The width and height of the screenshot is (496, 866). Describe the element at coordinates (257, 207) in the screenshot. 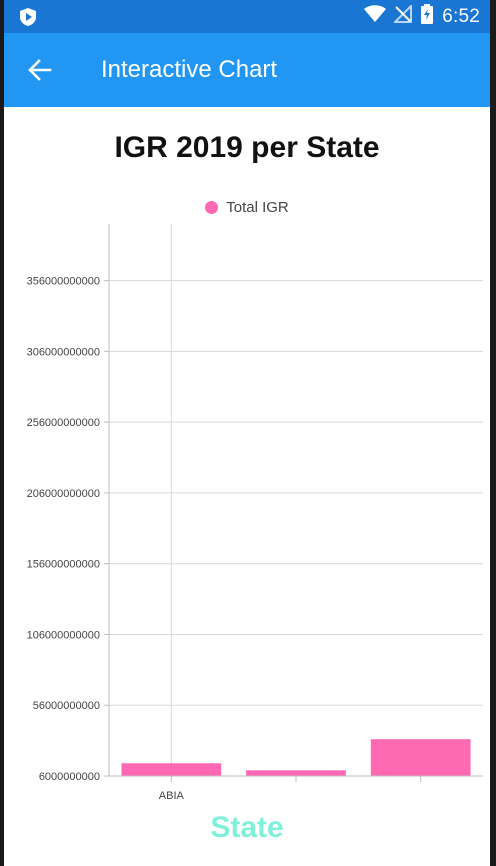

I see `legend-label: Total IGR` at that location.